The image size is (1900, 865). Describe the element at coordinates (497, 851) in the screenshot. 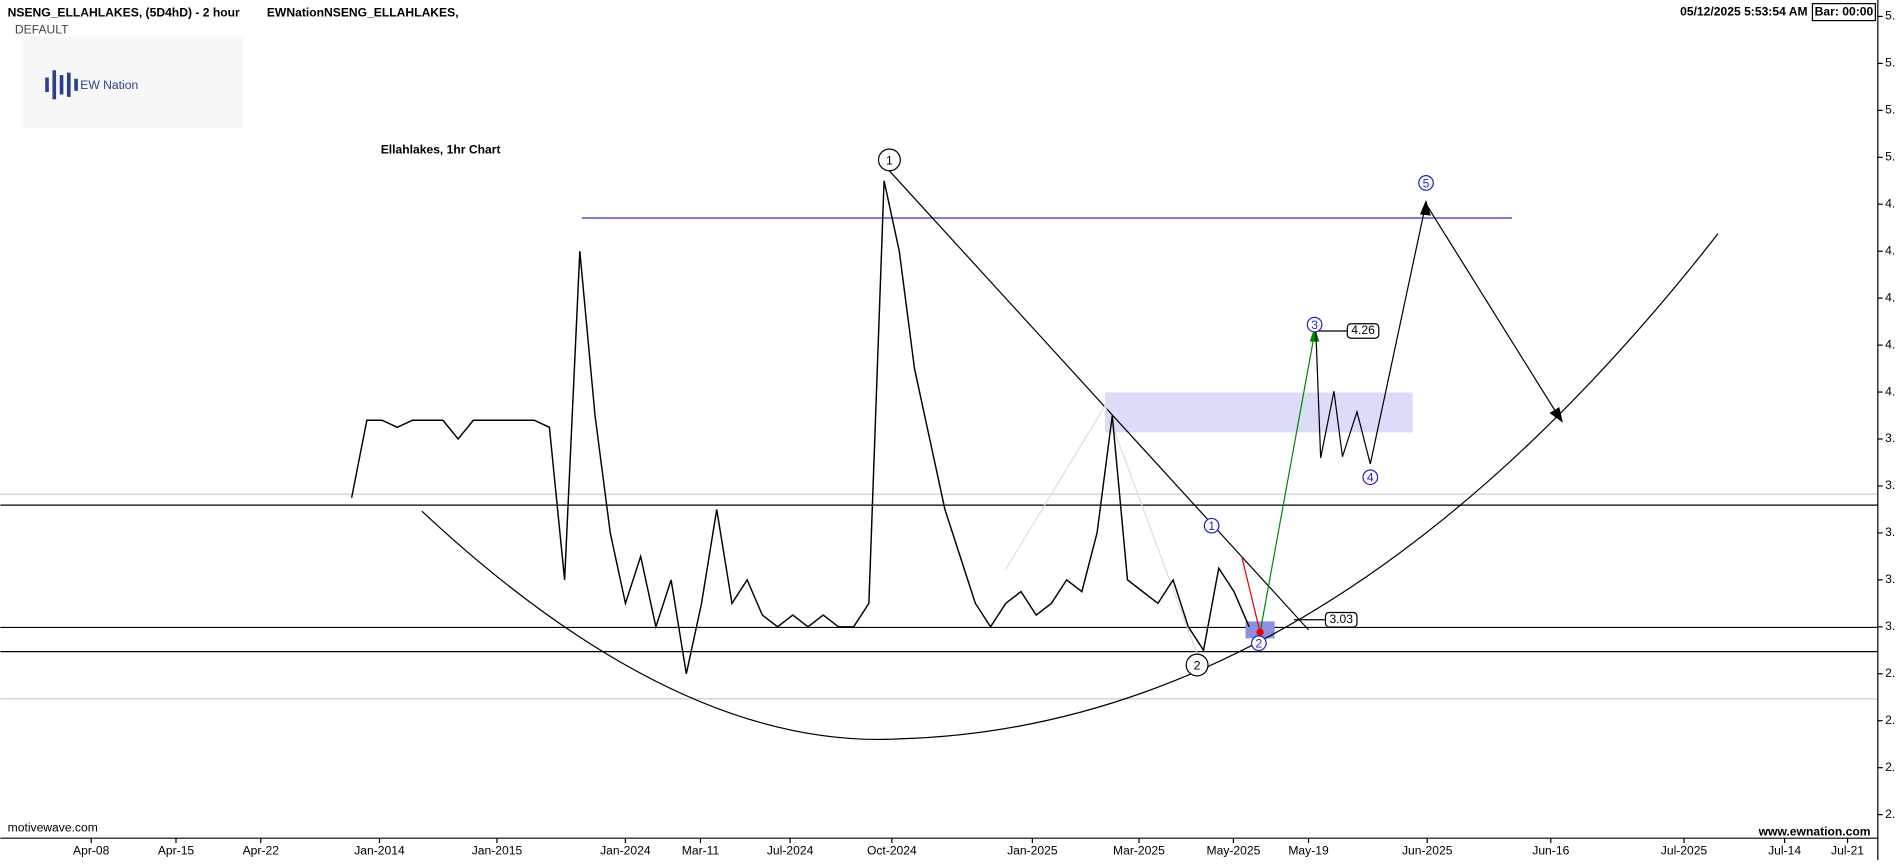

I see `x-tick-label: Jan-2015` at that location.